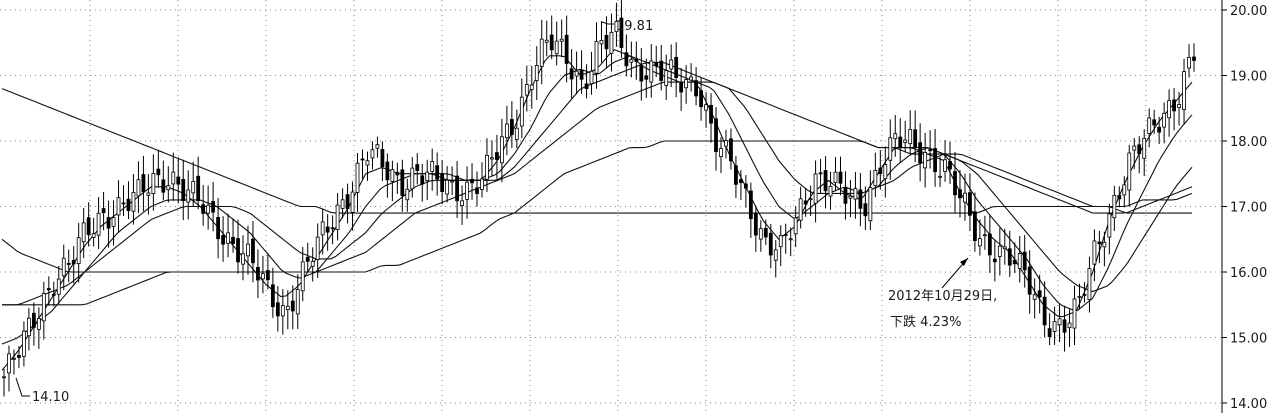  I want to click on low-annotation: 14.10, so click(42, 391).